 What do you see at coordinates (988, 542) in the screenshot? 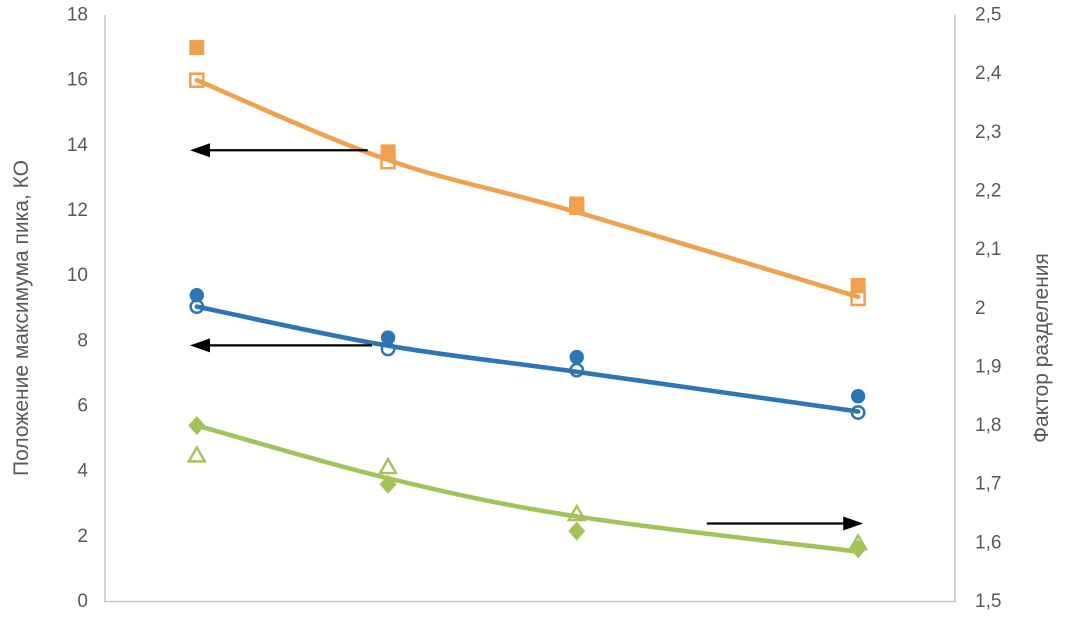
I see `right-axis-tick-label: 1,6` at bounding box center [988, 542].